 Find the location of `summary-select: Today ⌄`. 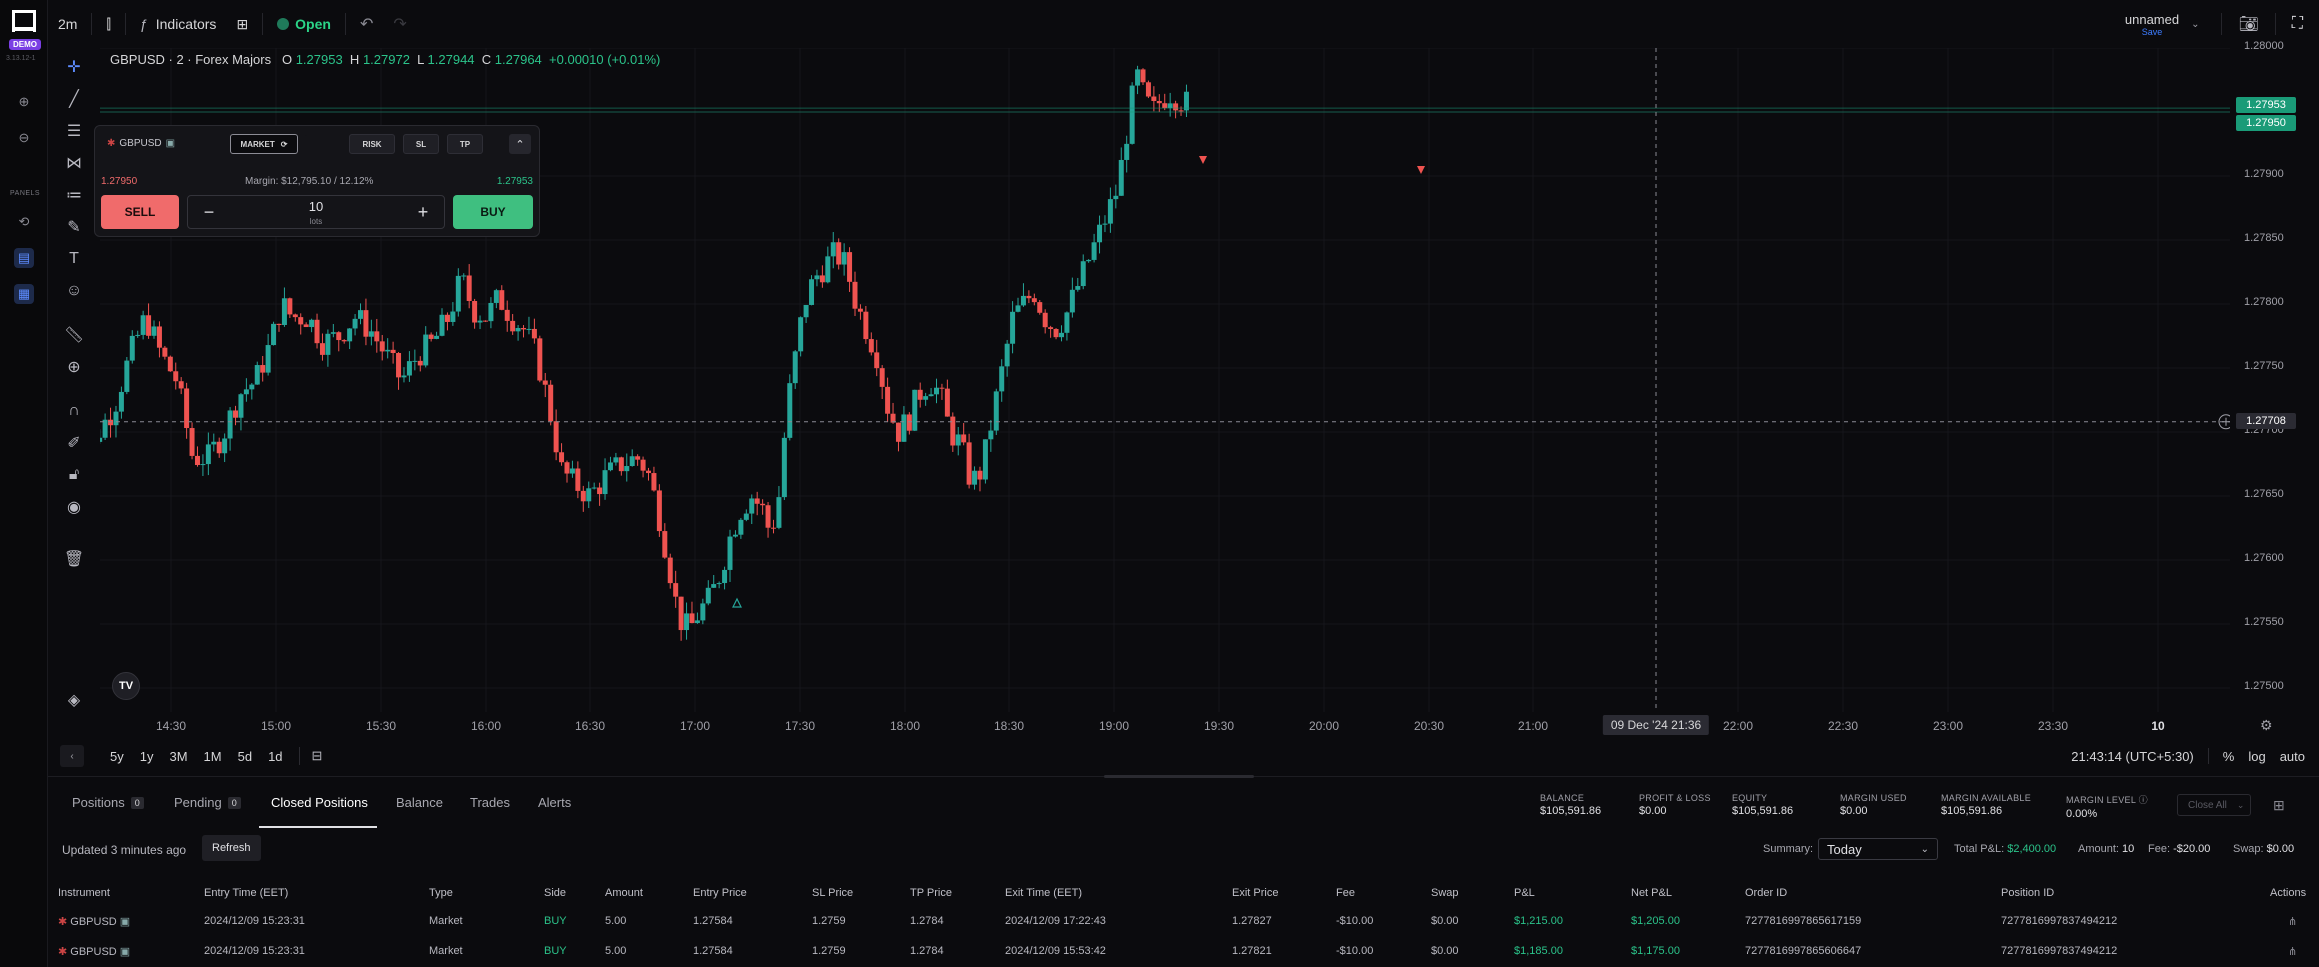

summary-select: Today ⌄ is located at coordinates (1878, 849).